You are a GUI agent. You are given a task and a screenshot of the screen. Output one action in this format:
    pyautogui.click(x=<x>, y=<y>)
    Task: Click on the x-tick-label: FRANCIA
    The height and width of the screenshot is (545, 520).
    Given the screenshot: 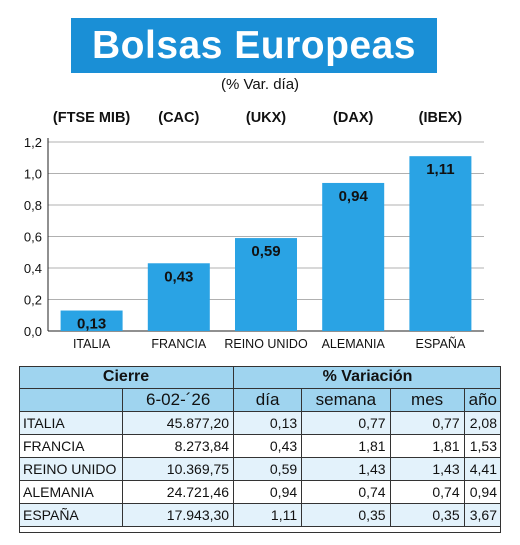 What is the action you would take?
    pyautogui.click(x=179, y=344)
    